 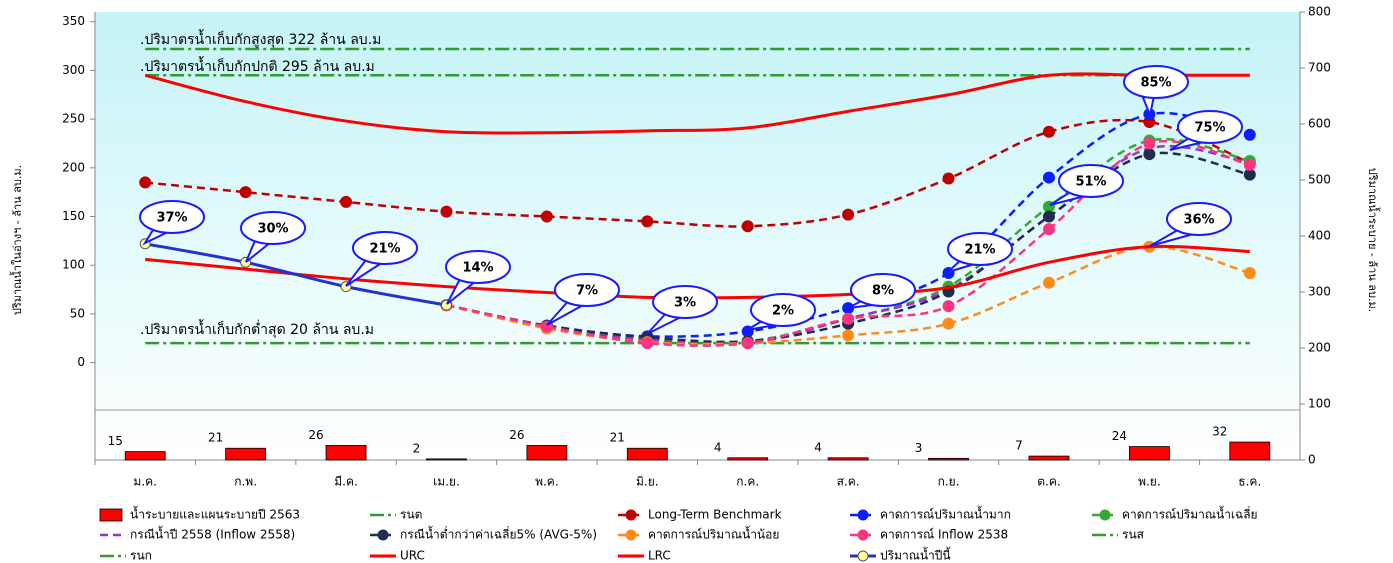 What do you see at coordinates (1319, 180) in the screenshot?
I see `y2-tick-label: 500` at bounding box center [1319, 180].